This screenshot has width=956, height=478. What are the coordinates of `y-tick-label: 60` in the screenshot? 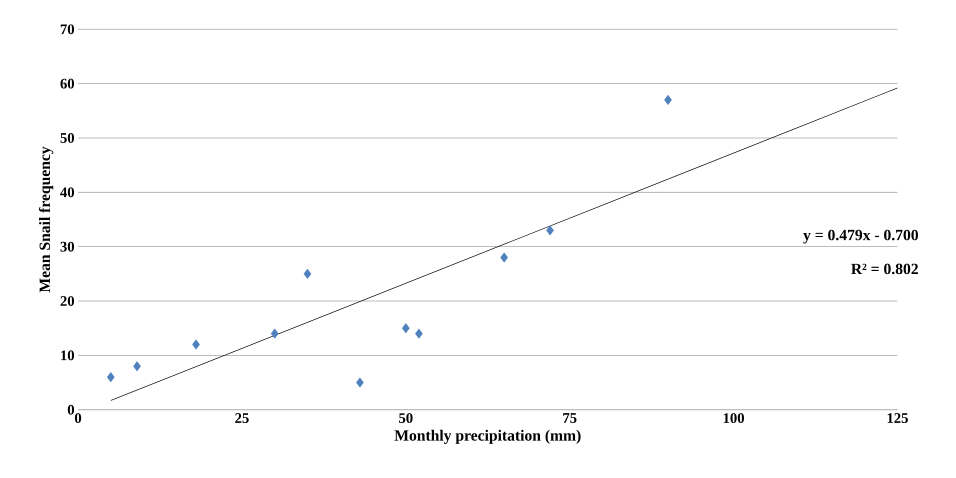 It's located at (67, 83).